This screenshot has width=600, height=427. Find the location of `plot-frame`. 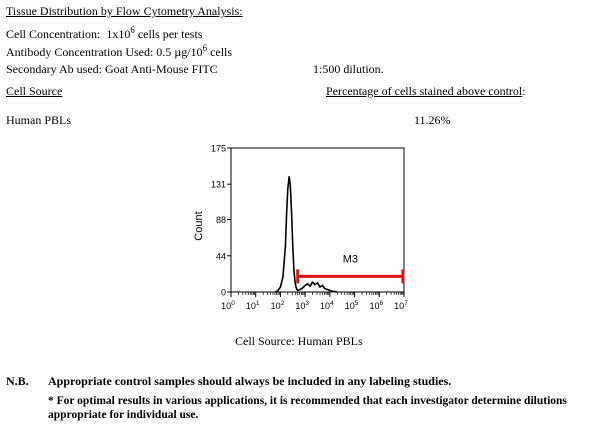

plot-frame is located at coordinates (317, 220).